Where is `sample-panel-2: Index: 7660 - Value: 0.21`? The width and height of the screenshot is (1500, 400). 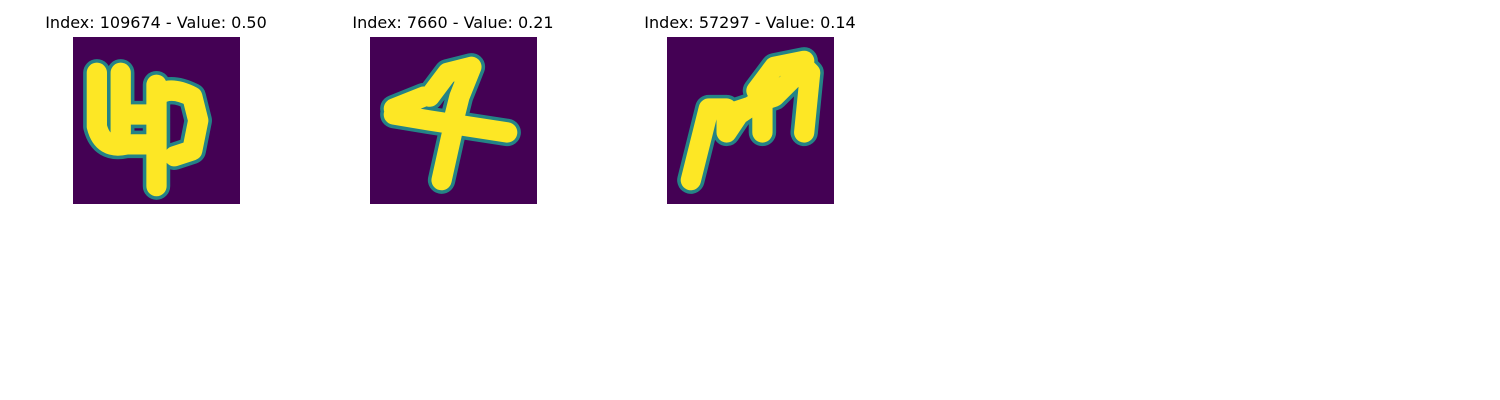
sample-panel-2: Index: 7660 - Value: 0.21 is located at coordinates (453, 105).